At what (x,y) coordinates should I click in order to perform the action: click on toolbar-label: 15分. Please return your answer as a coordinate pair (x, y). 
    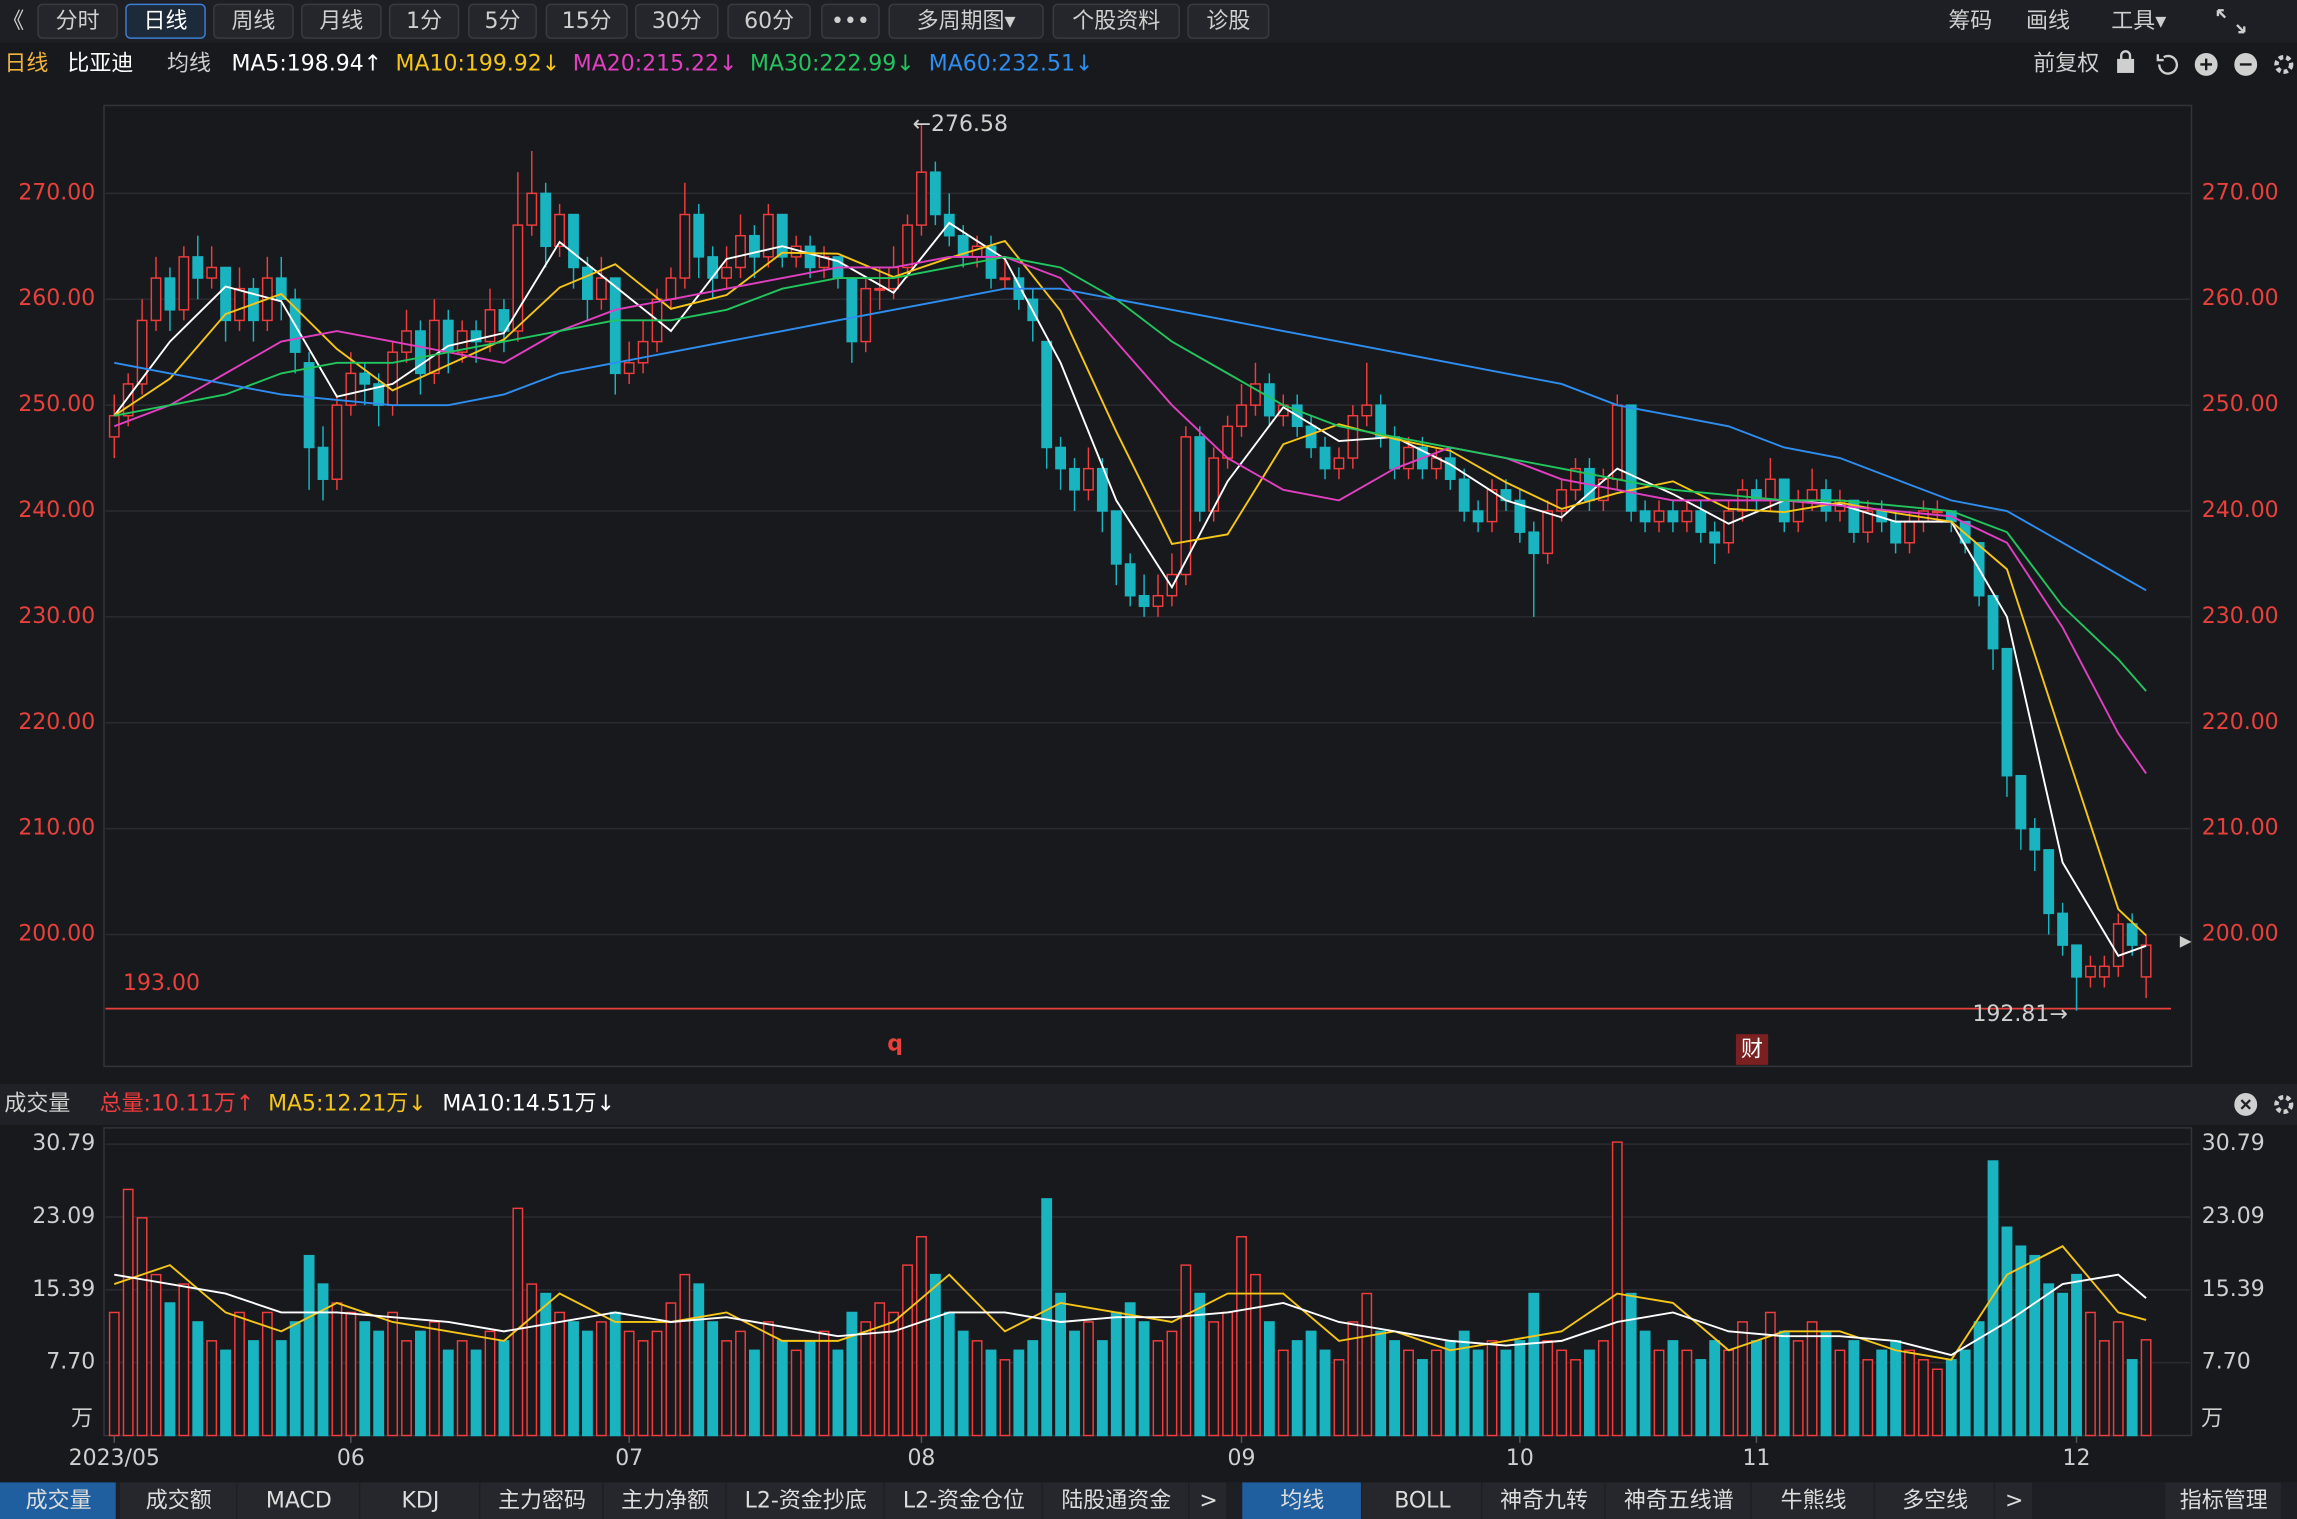
    Looking at the image, I should click on (587, 21).